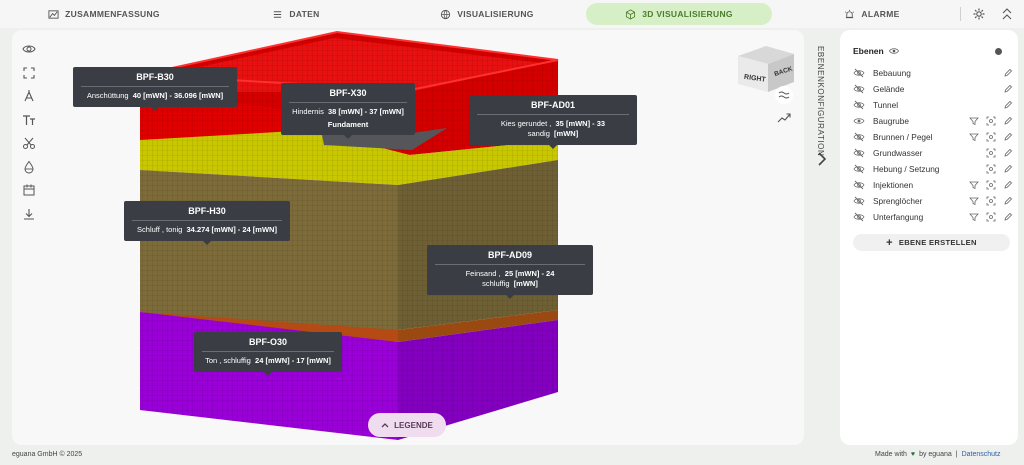 The height and width of the screenshot is (465, 1024). I want to click on collapse-arrows-icon, so click(1007, 14).